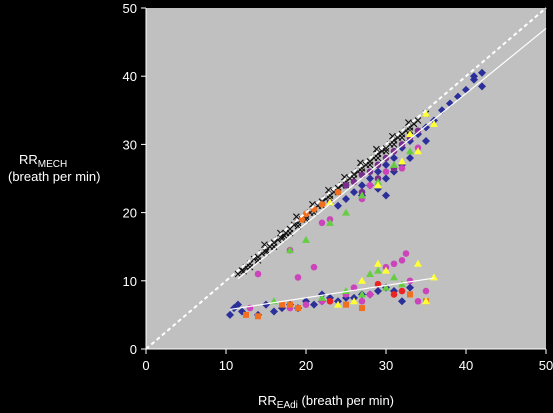 Image resolution: width=553 pixels, height=413 pixels. I want to click on y-tick-label: 40, so click(130, 76).